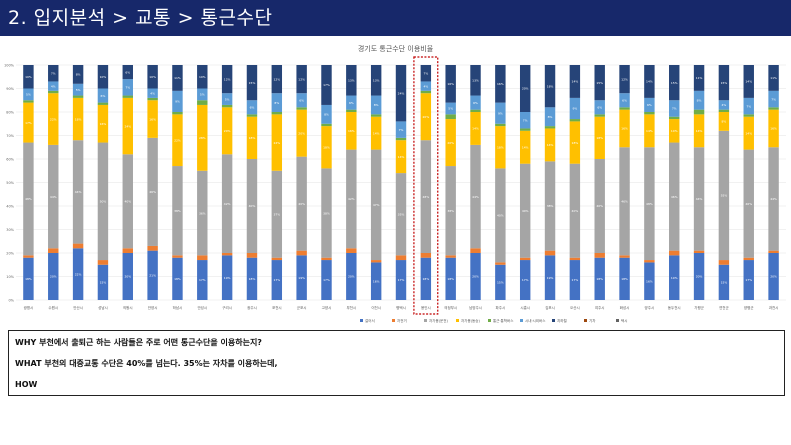 The width and height of the screenshot is (791, 445). What do you see at coordinates (438, 320) in the screenshot?
I see `legend-label: 자가용(운전)` at bounding box center [438, 320].